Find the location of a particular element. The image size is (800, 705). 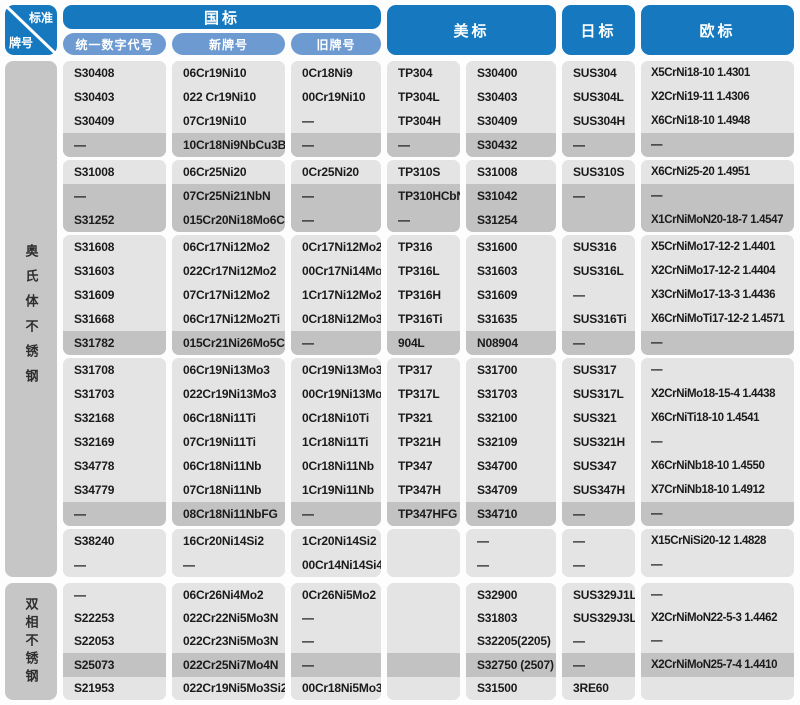

grade-cell: 022Cr22Ni5Mo3N is located at coordinates (228, 618).